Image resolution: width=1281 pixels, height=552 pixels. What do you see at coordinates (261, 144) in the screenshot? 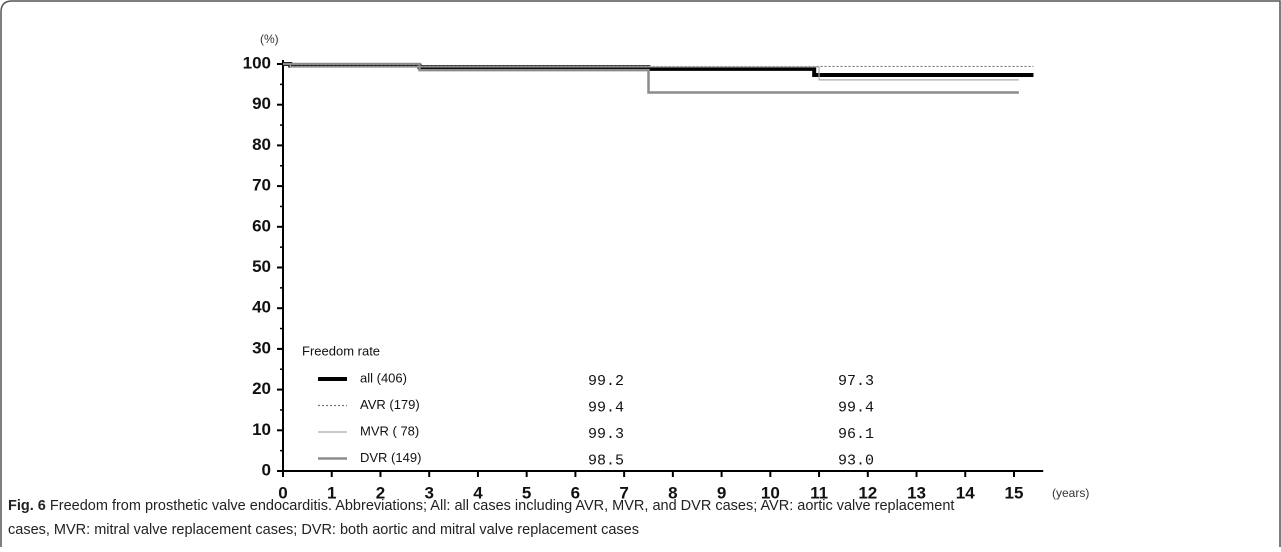
I see `y-tick-label: 80` at bounding box center [261, 144].